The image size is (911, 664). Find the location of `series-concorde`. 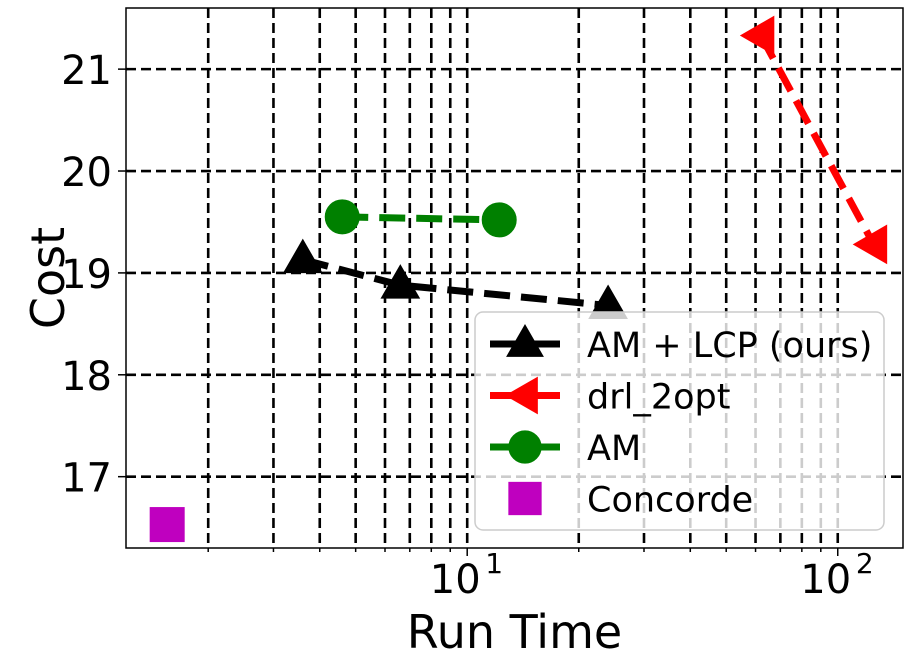

series-concorde is located at coordinates (167, 525).